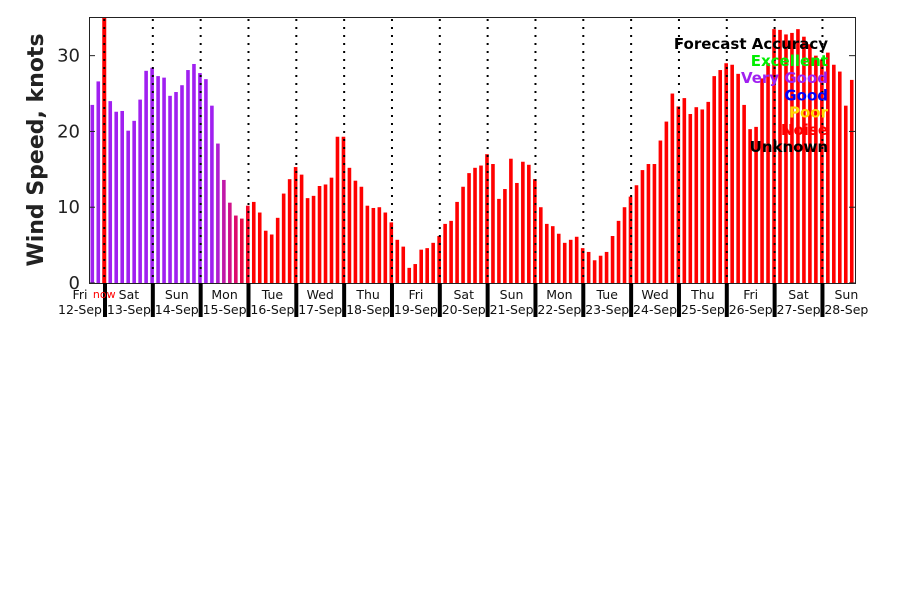 The image size is (900, 600). Describe the element at coordinates (272, 294) in the screenshot. I see `day-name-label: Tue` at that location.